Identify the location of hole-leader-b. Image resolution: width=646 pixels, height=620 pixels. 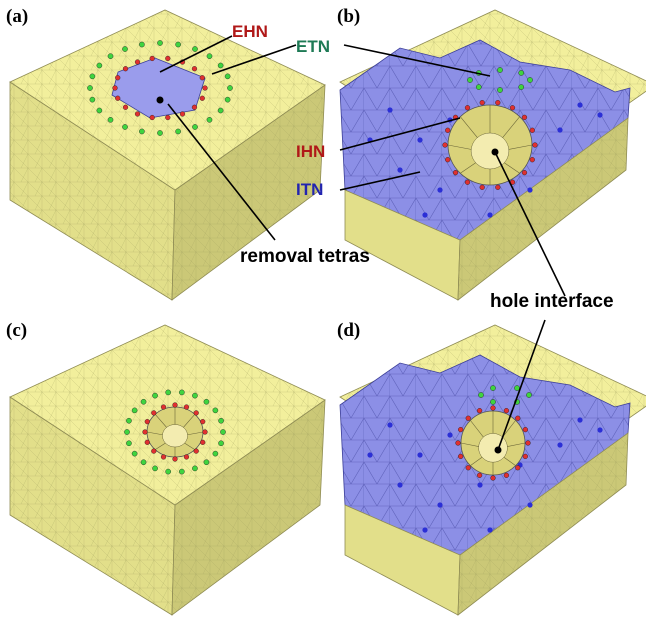
(530, 224).